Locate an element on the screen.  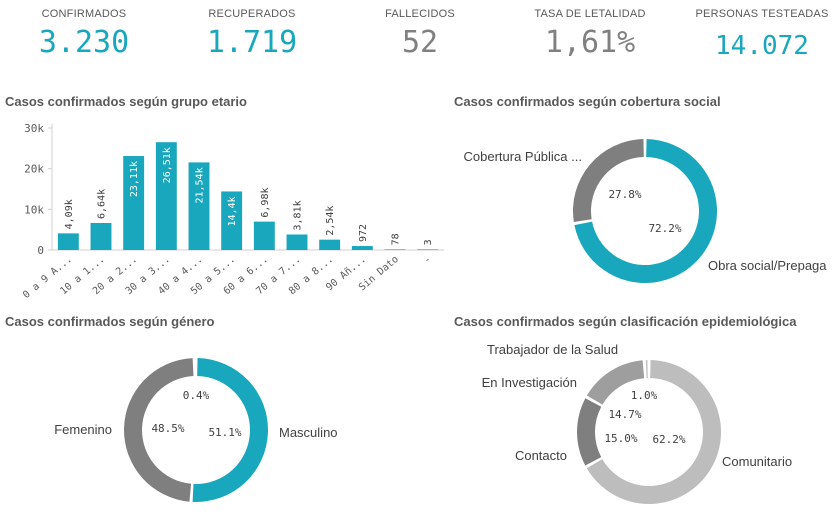
kpi-tasa-letalidad: TASA DE LETALIDAD 1,61% is located at coordinates (590, 35).